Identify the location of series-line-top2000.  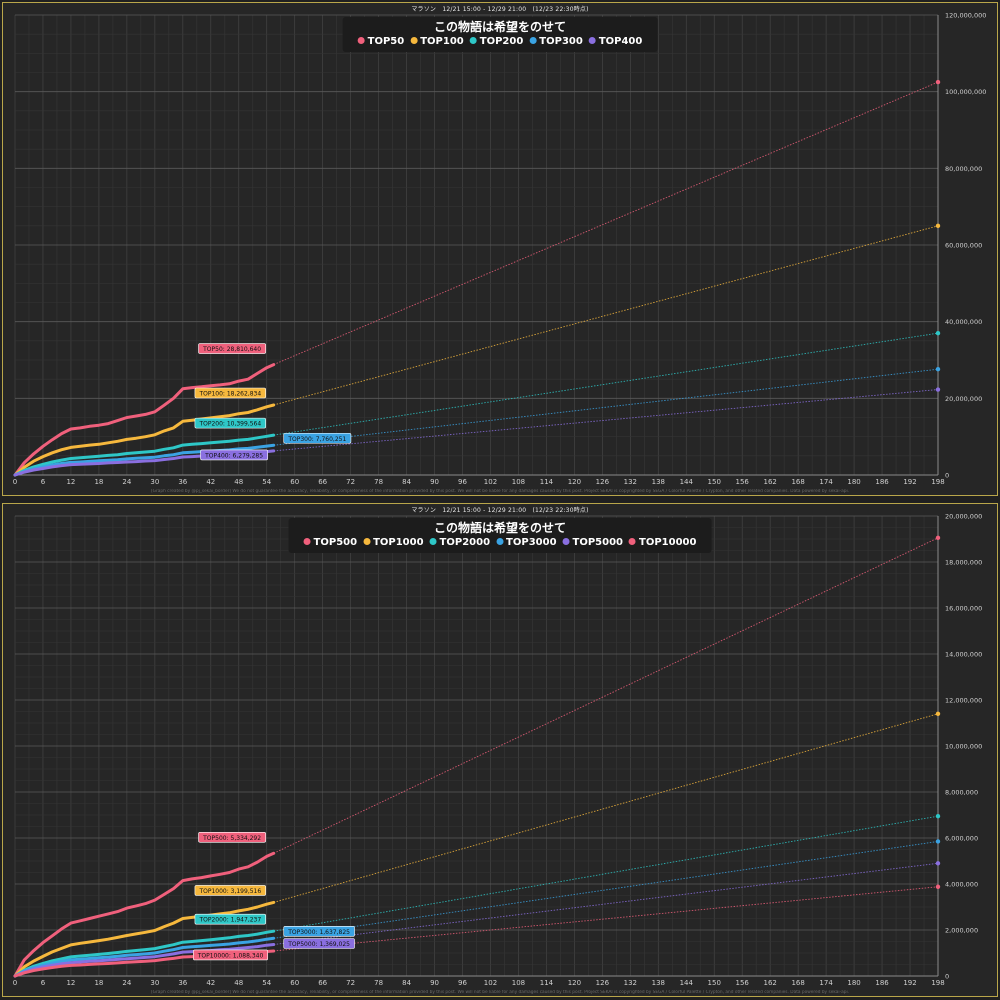
(144, 953).